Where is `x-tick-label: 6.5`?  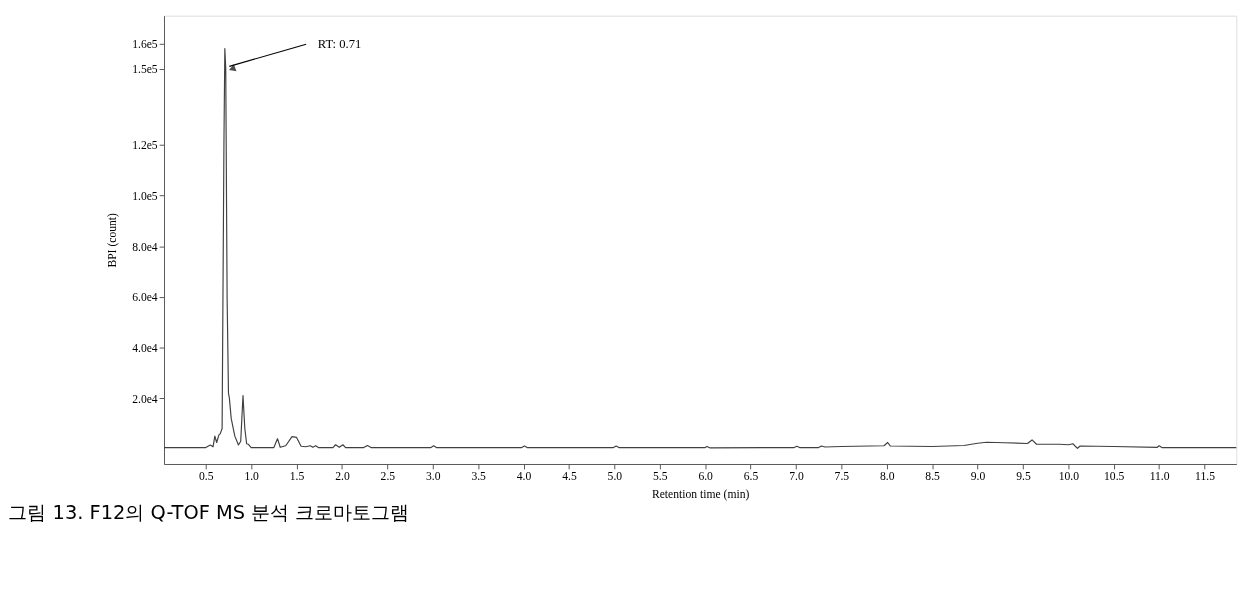
x-tick-label: 6.5 is located at coordinates (751, 477).